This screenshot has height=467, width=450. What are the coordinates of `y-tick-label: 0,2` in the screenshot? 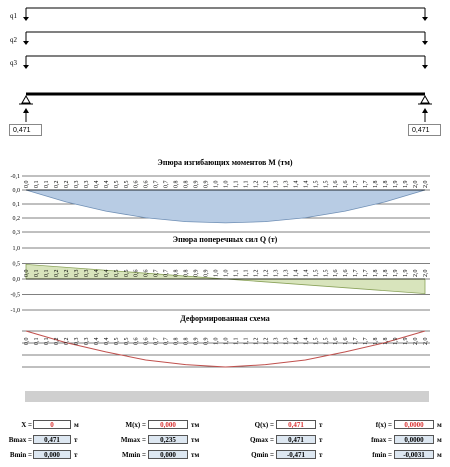 It's located at (17, 219).